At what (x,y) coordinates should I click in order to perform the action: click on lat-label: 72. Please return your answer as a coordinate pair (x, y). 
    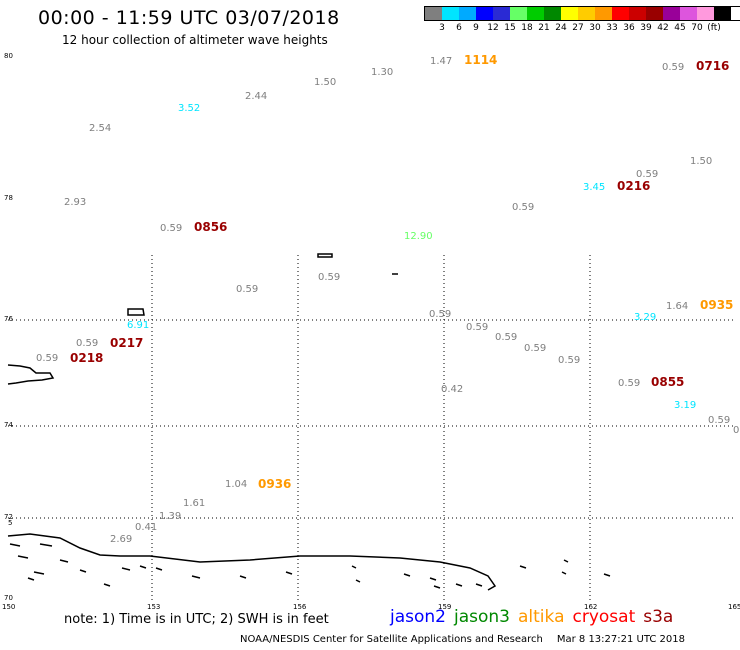
    Looking at the image, I should click on (8, 517).